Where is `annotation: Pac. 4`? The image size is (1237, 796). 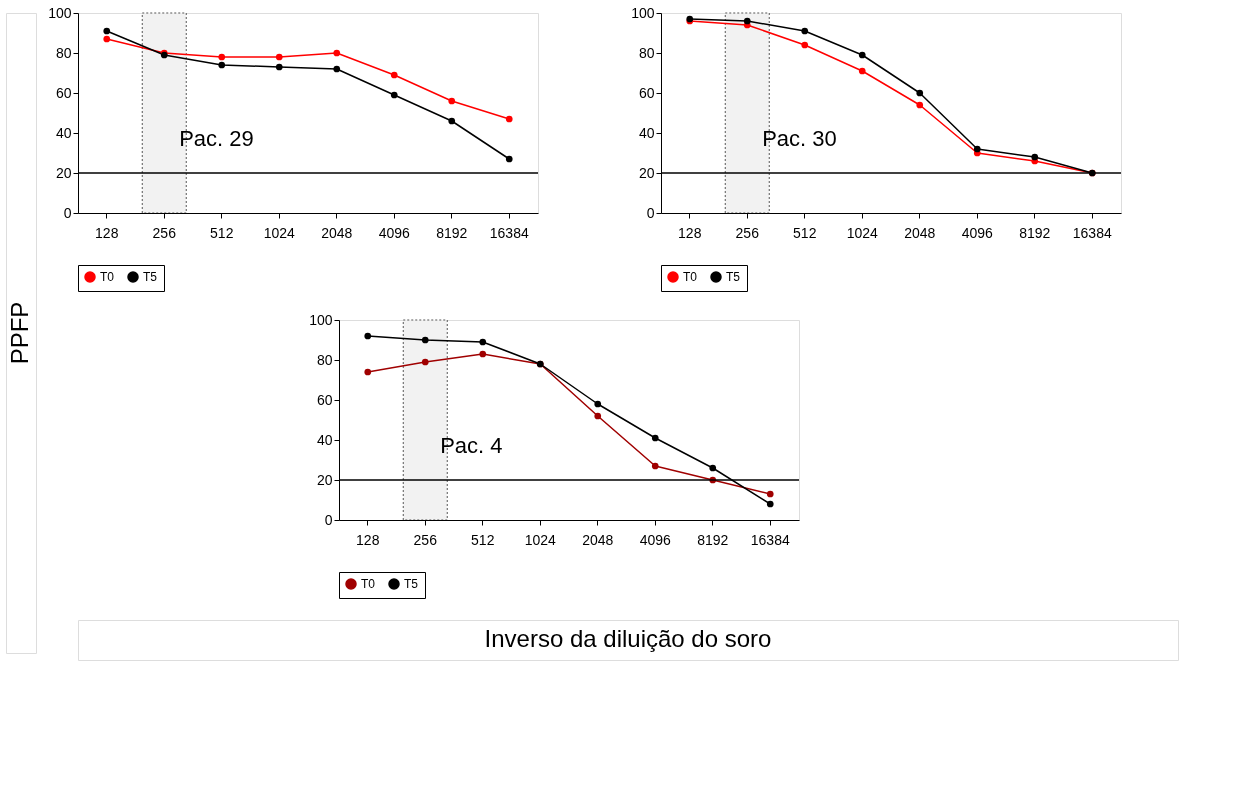 annotation: Pac. 4 is located at coordinates (471, 445).